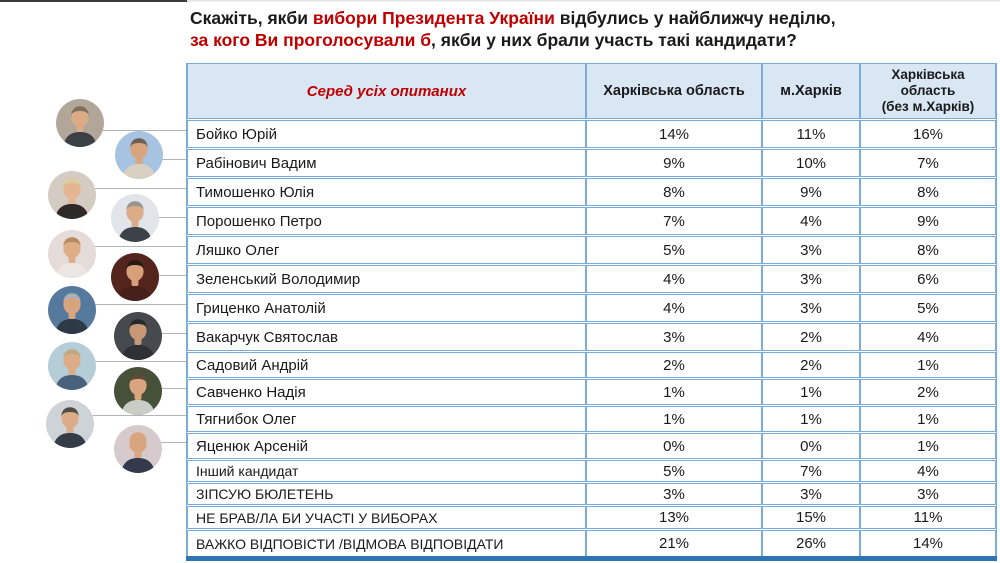 The height and width of the screenshot is (563, 1000). I want to click on candidate-name-cell: Яценюк Арсеній, so click(386, 446).